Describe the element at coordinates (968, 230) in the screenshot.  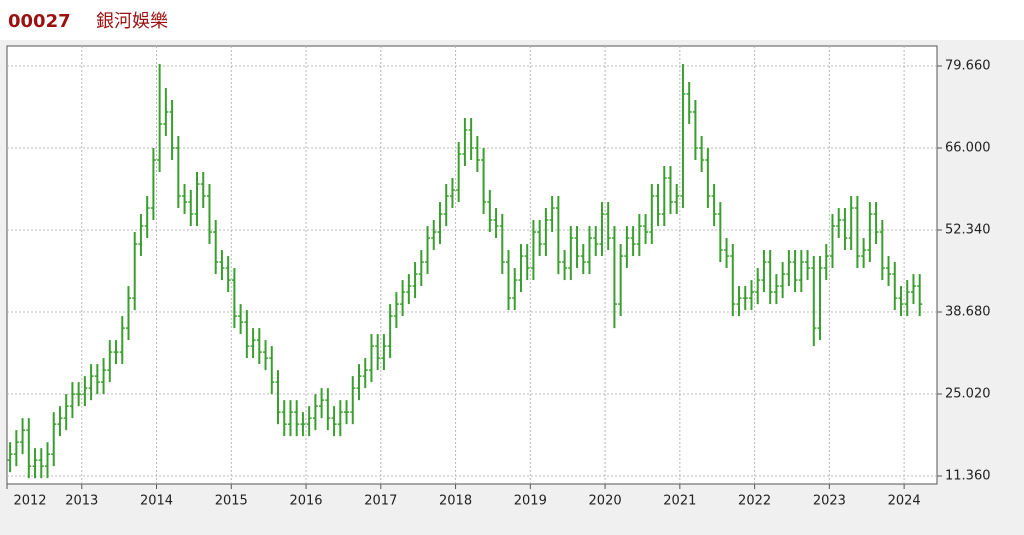
I see `y-tick-label: 52.340` at that location.